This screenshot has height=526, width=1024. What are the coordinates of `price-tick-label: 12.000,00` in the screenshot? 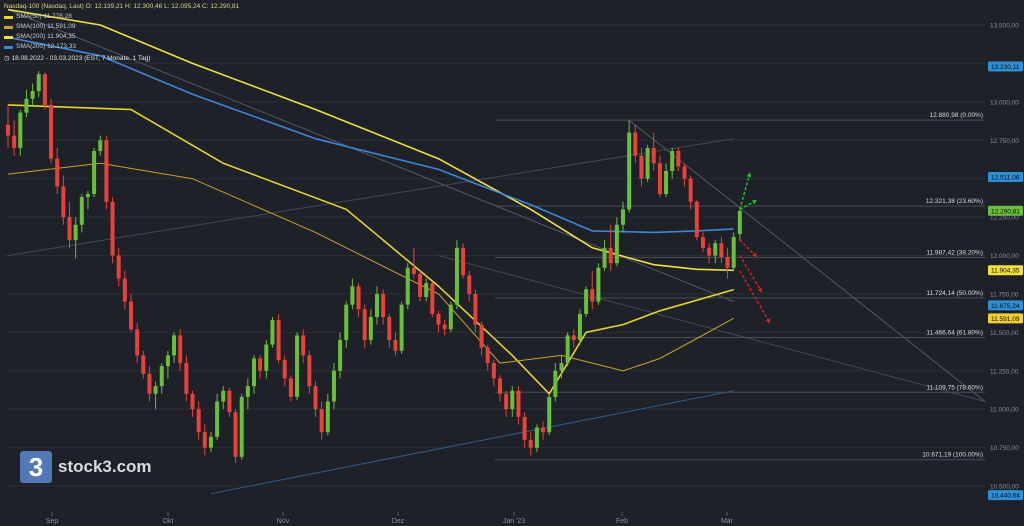 It's located at (1004, 256).